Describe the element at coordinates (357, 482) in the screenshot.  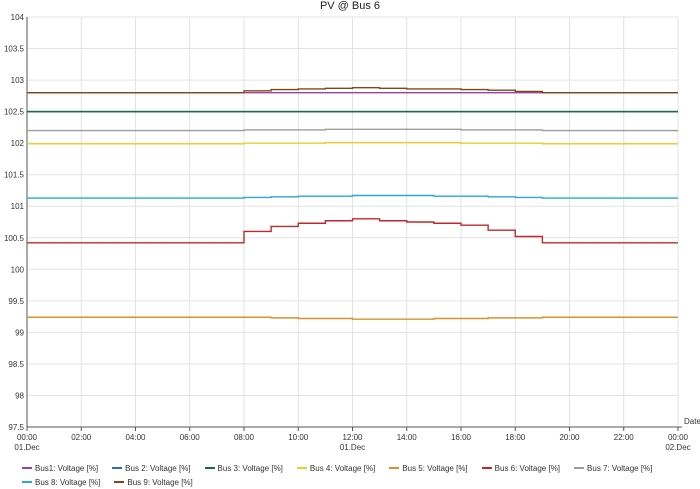
I see `legend-row: Bus 8: Voltage [%] Bus 9: Voltage [%]` at that location.